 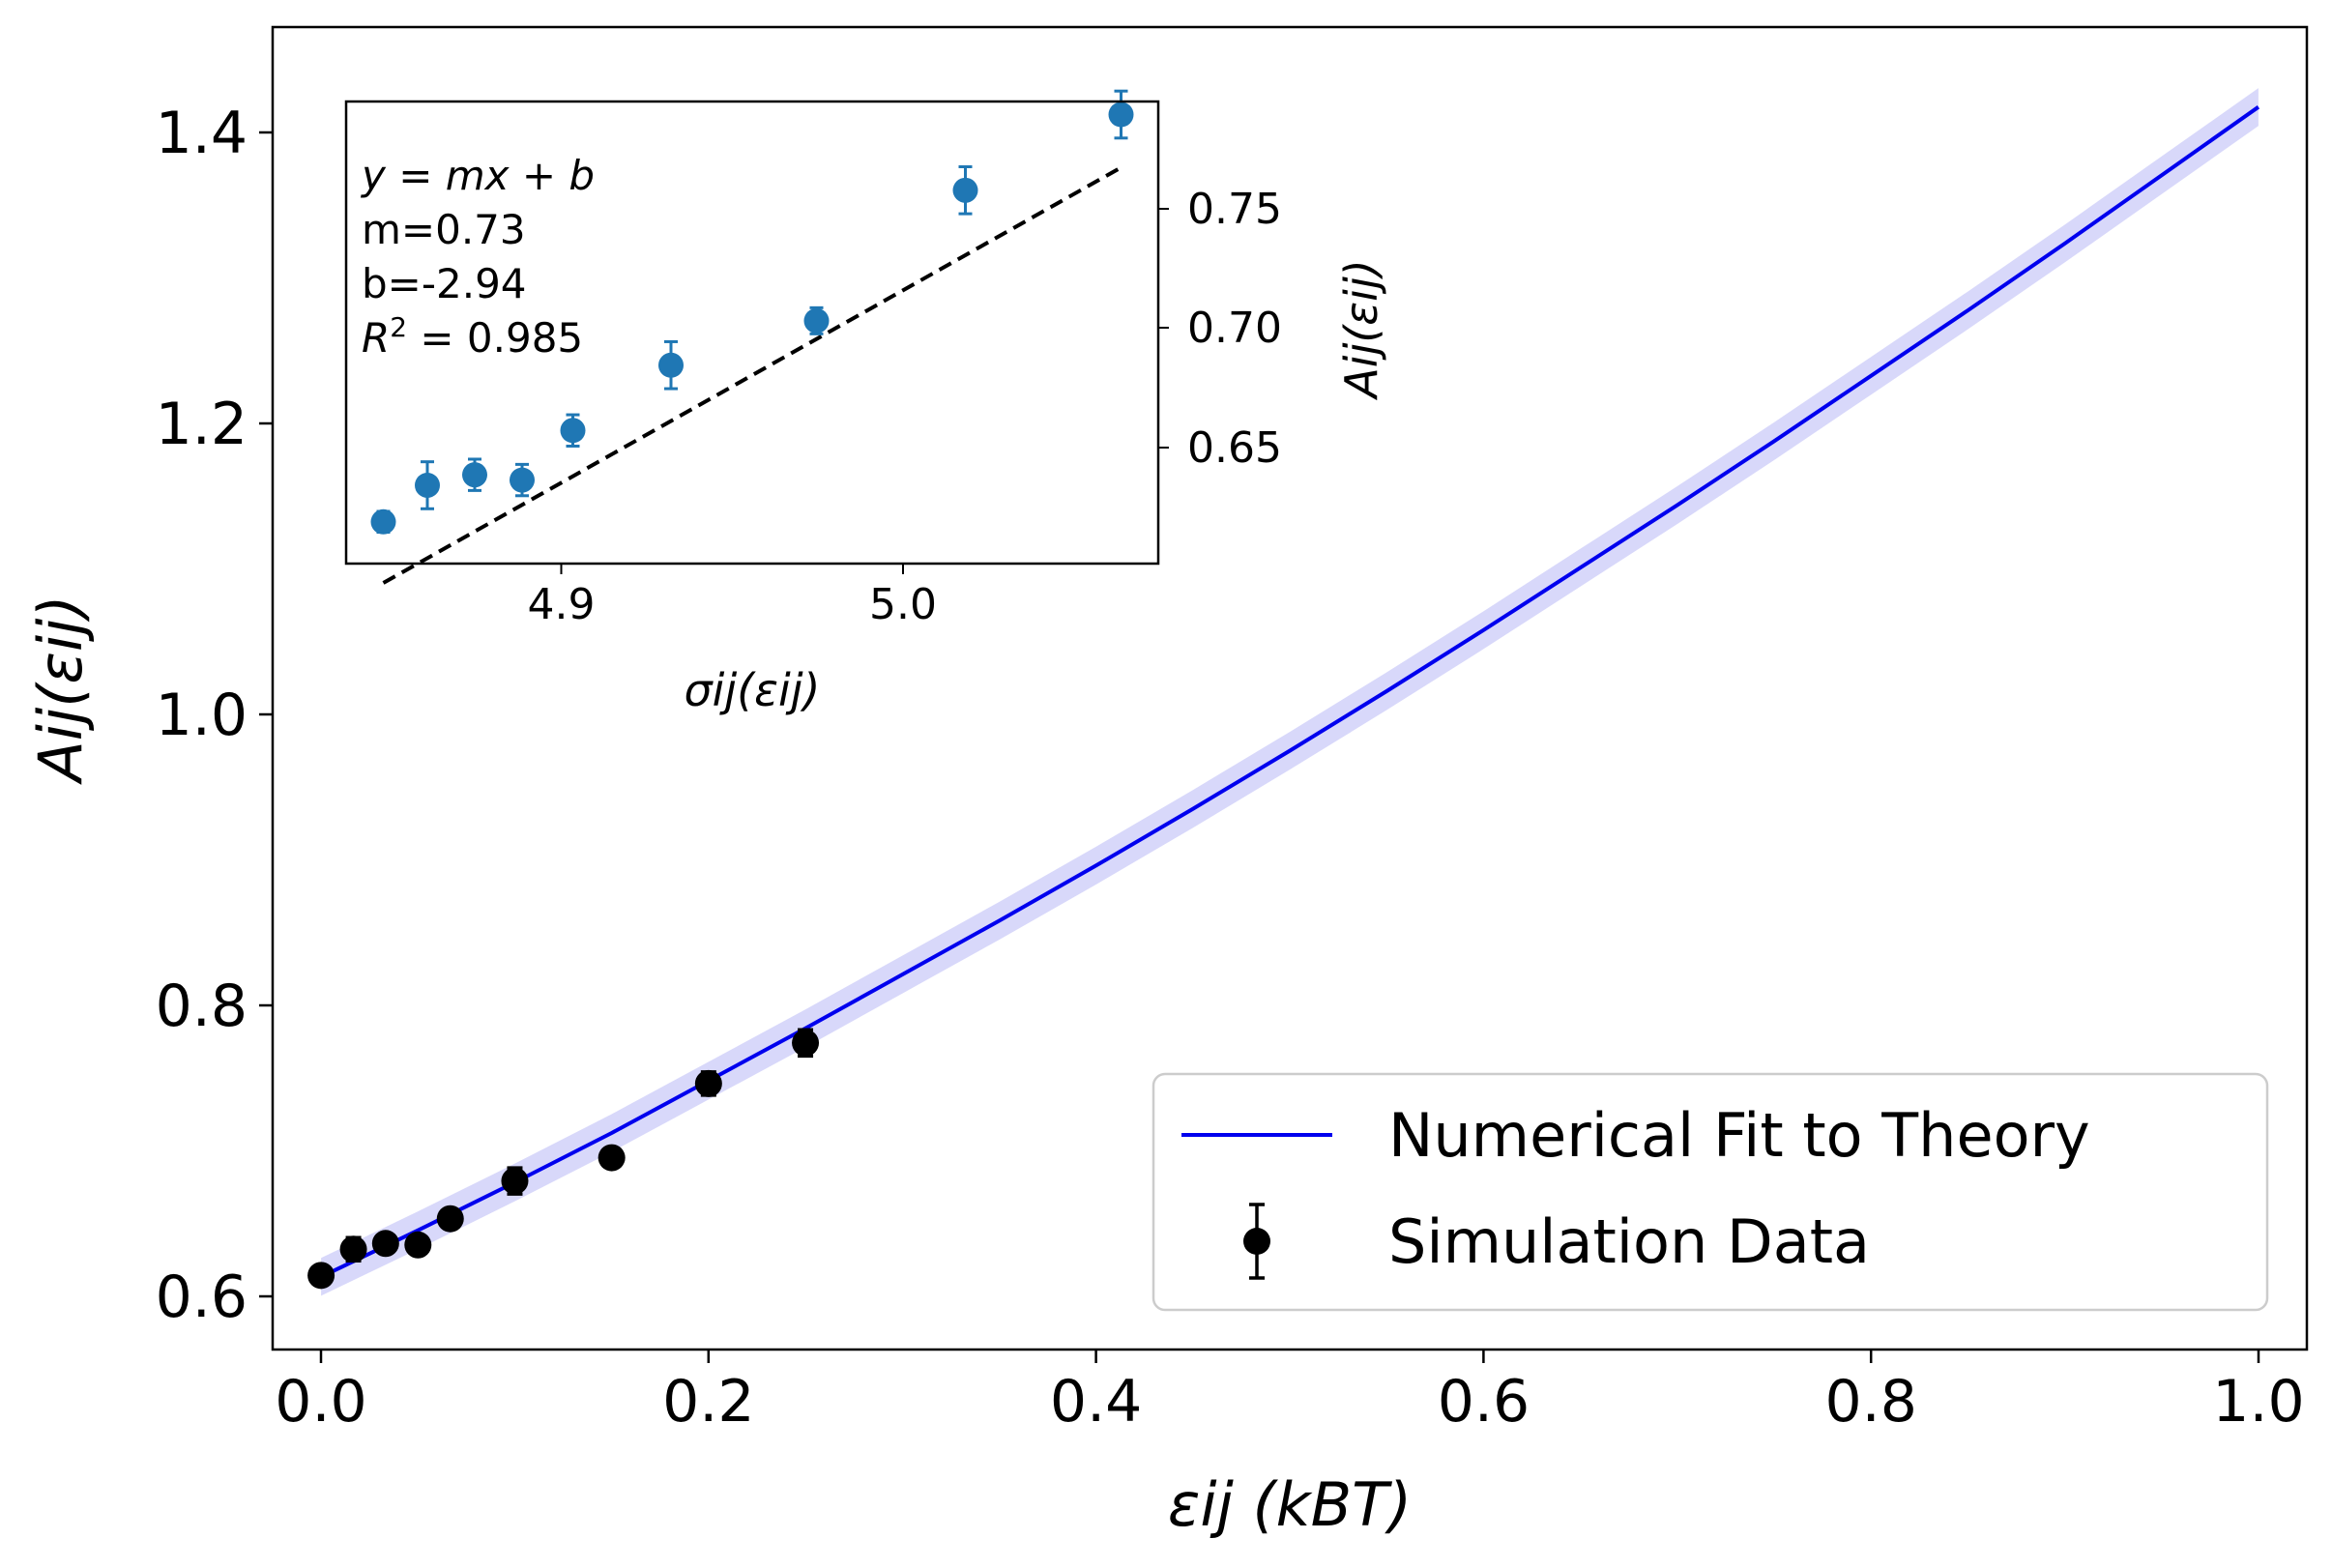 I want to click on main-x-tick: 0.2, so click(x=708, y=1393).